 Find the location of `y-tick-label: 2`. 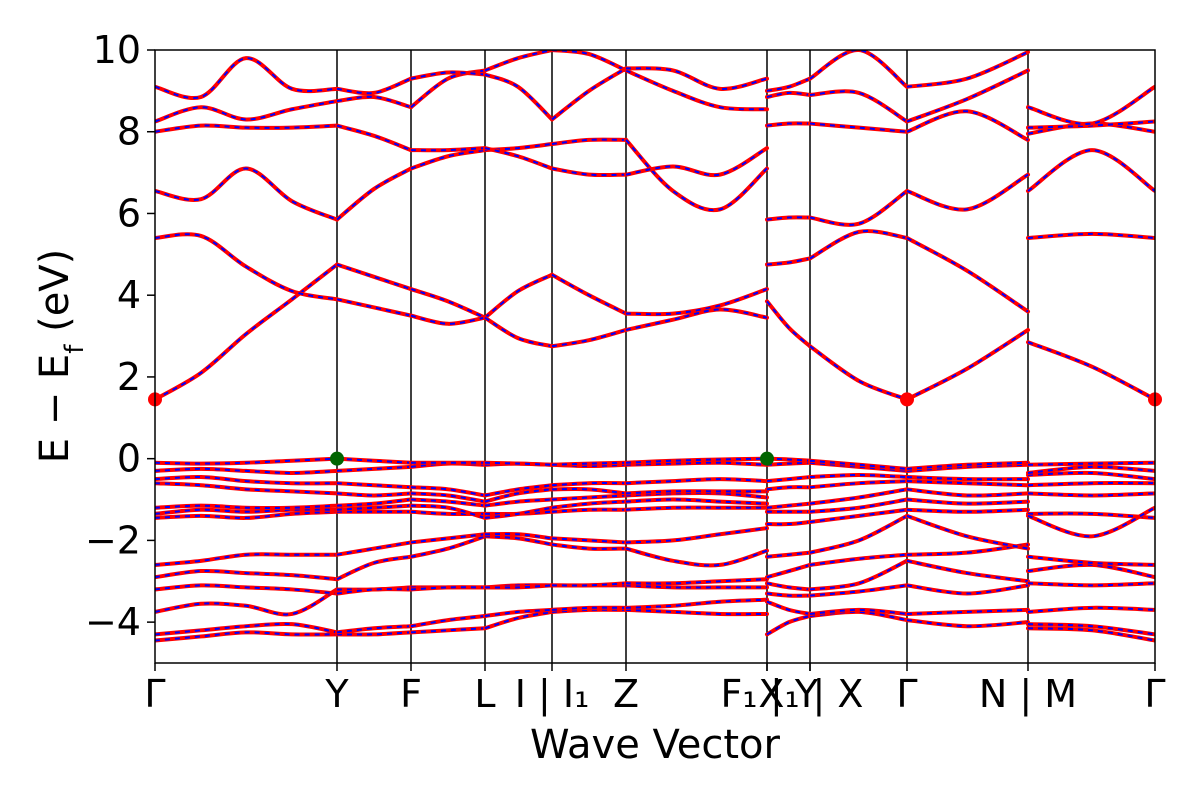

y-tick-label: 2 is located at coordinates (129, 377).